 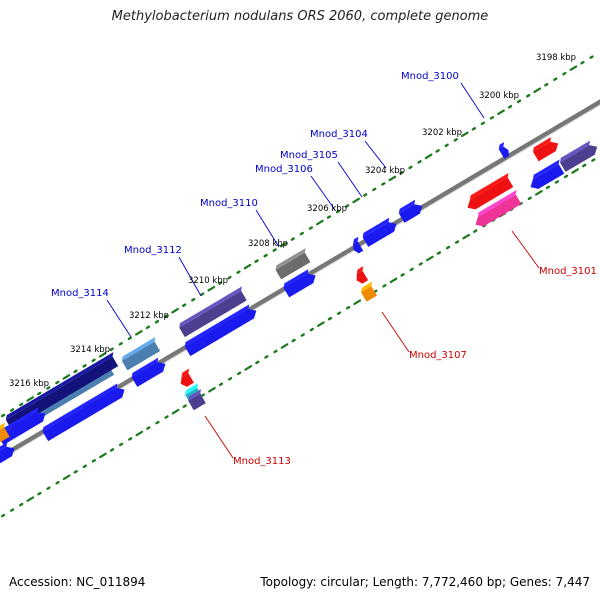 I want to click on gene-label-minus: Mnod_3101, so click(x=568, y=271).